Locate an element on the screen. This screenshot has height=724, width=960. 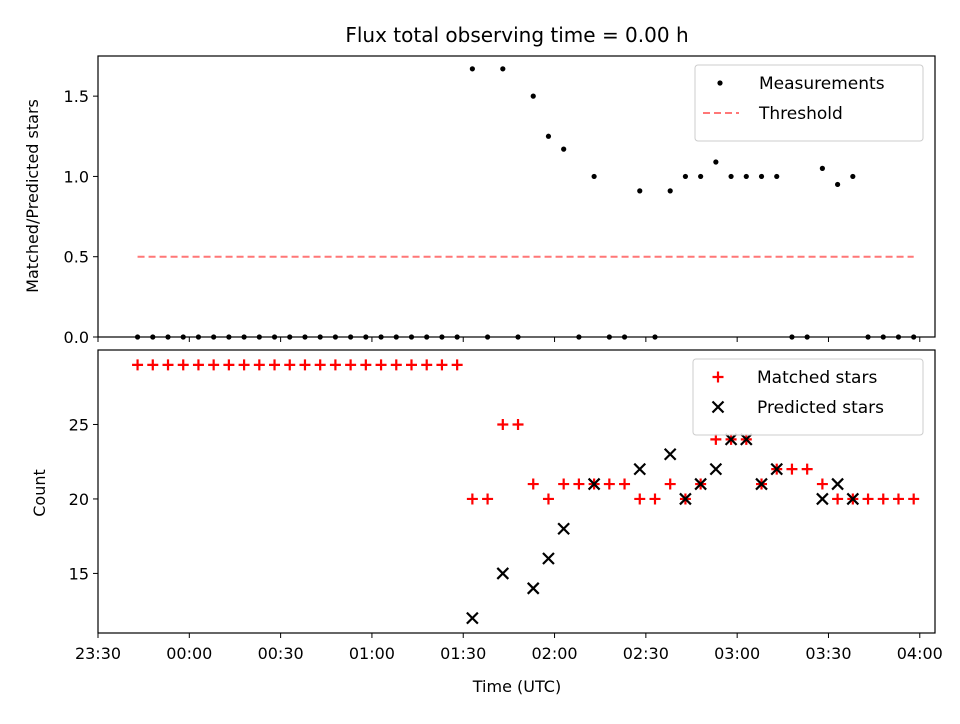
chart-title: Flux total observing time = 0.00 h is located at coordinates (516, 35).